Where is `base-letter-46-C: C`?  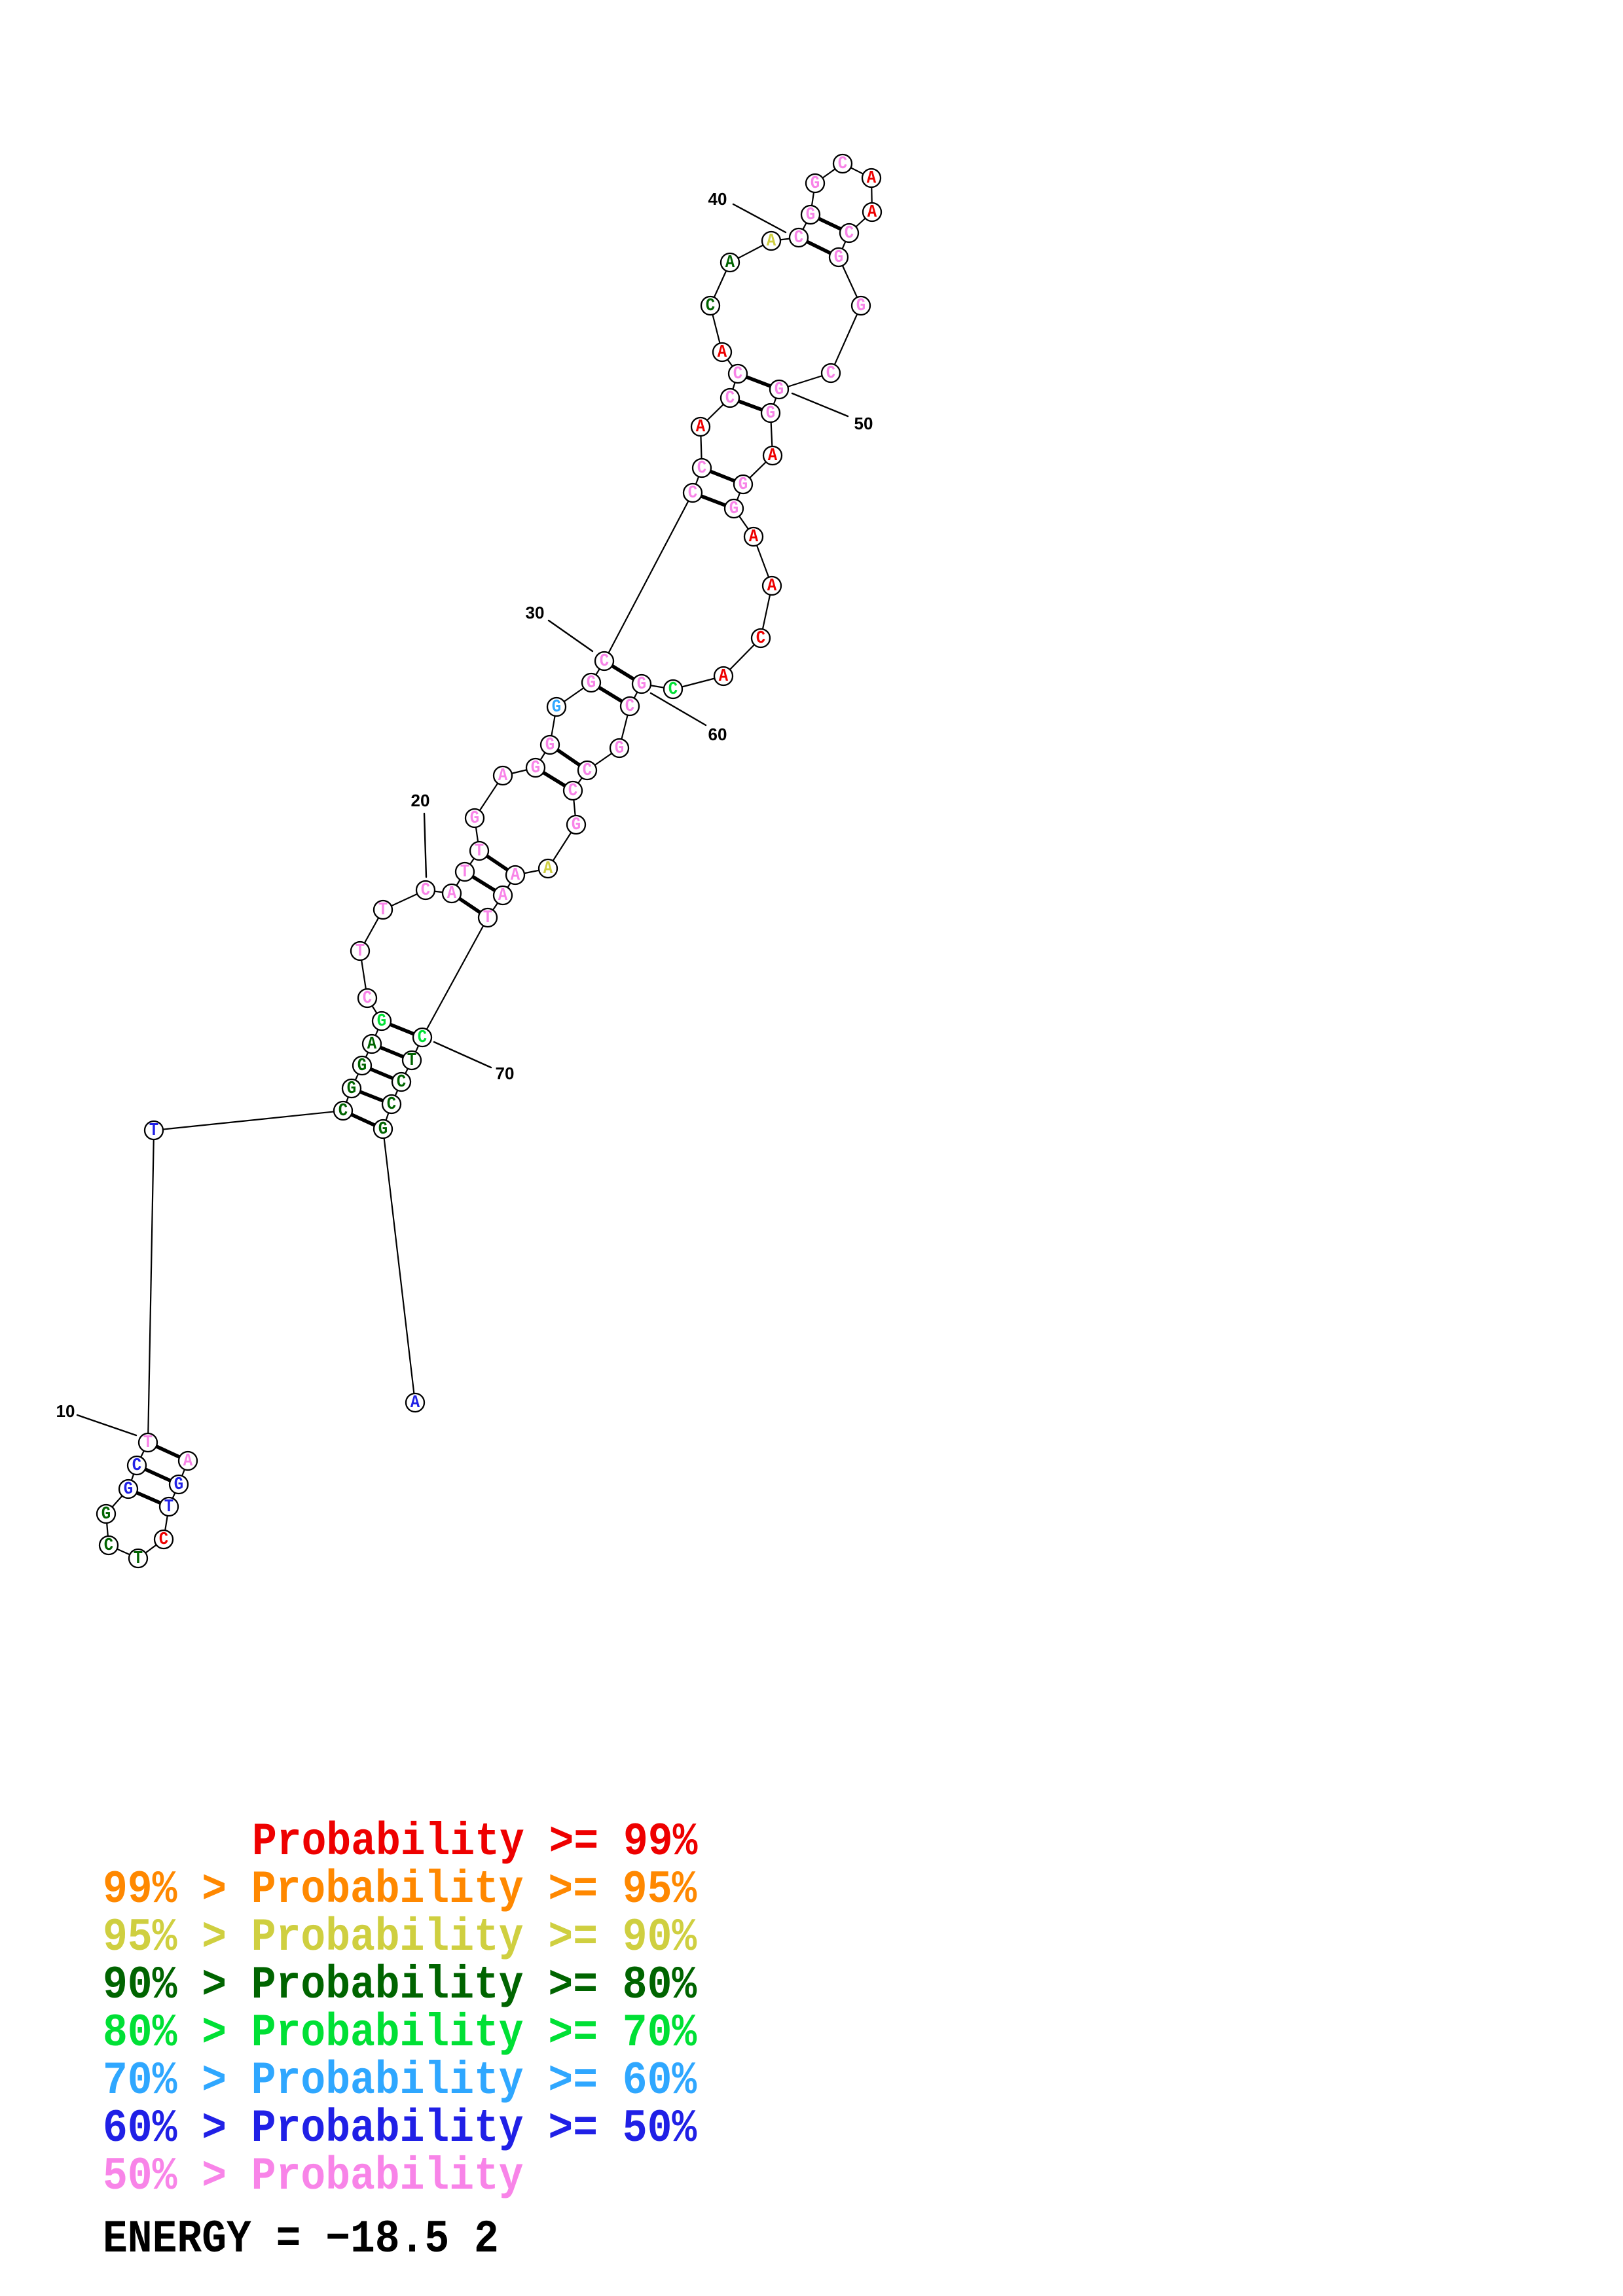
base-letter-46-C: C is located at coordinates (849, 233).